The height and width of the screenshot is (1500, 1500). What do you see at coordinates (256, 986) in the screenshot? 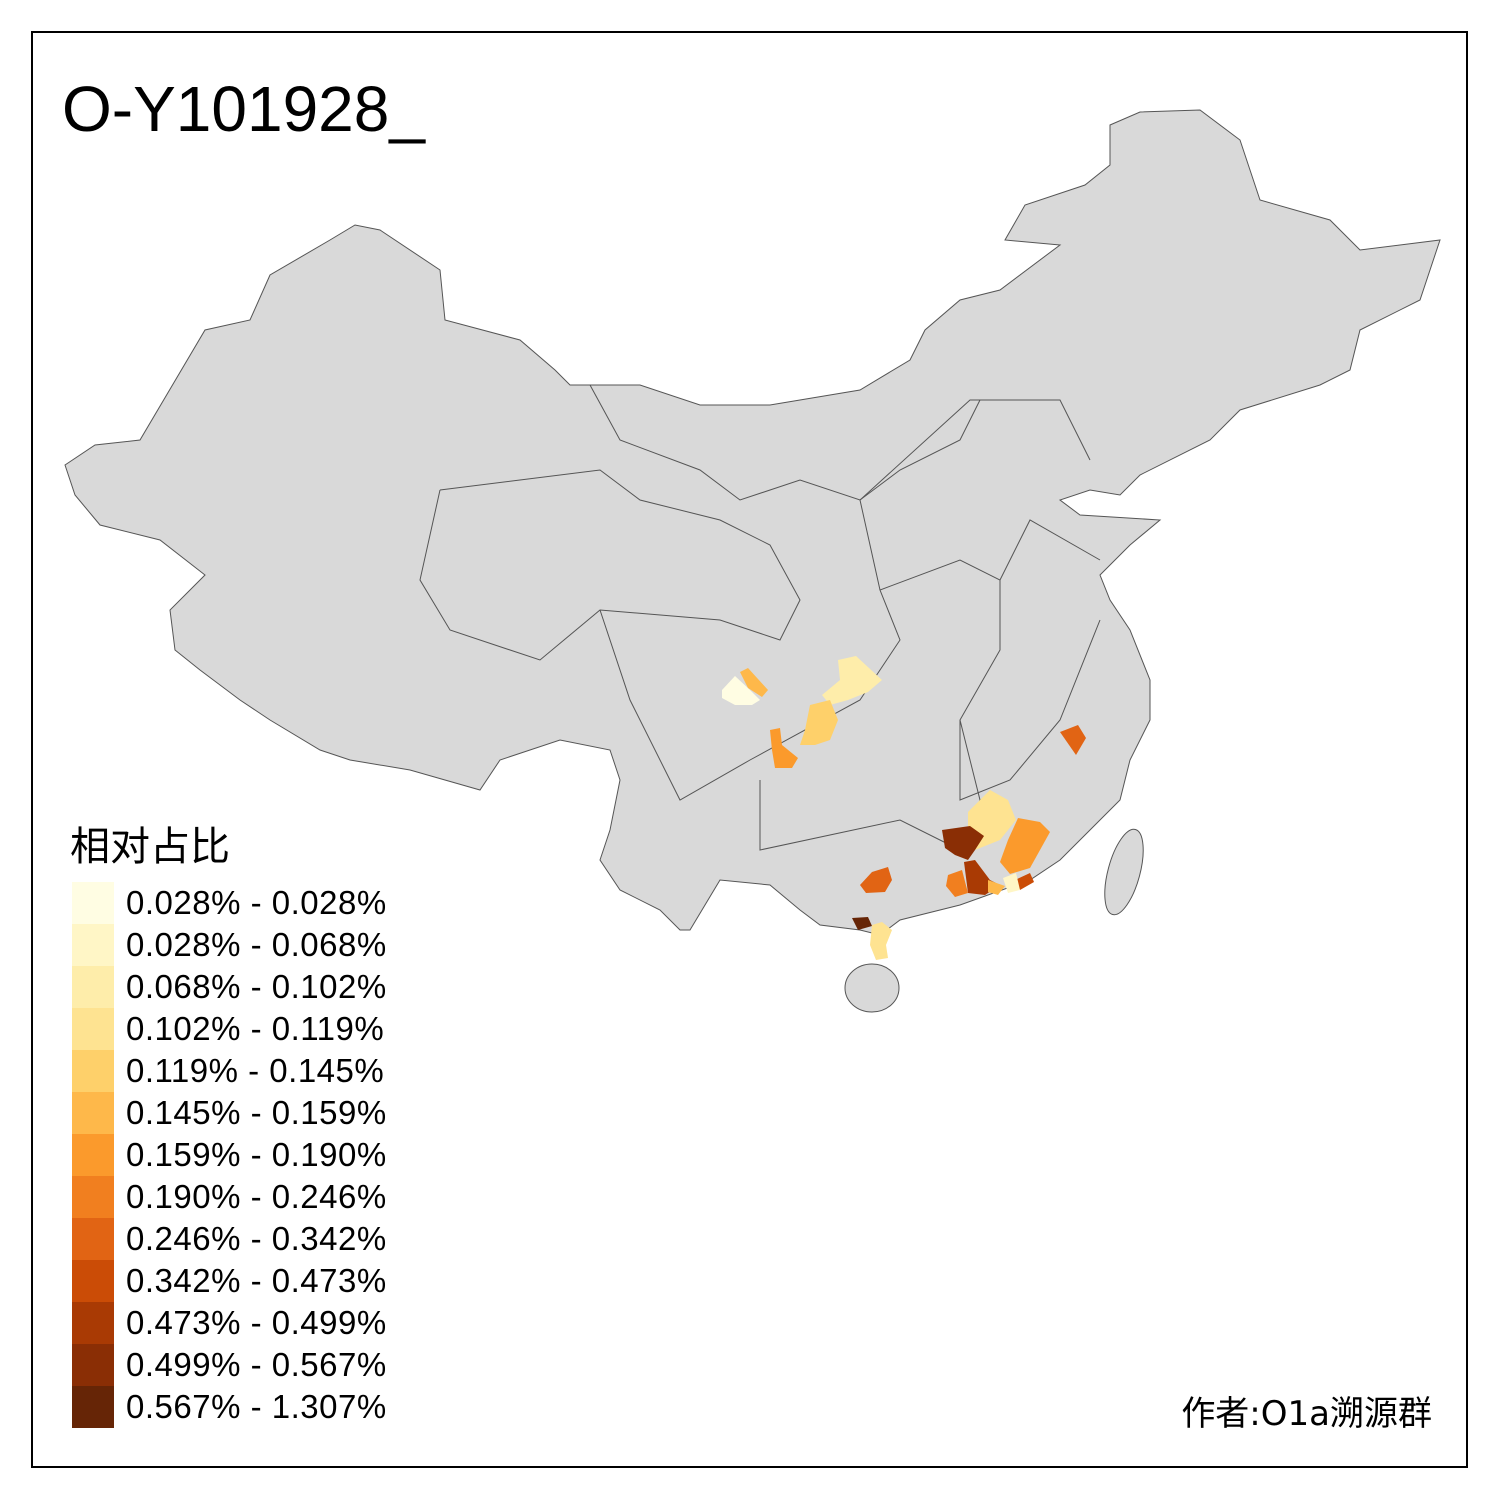
I see `legend-label: 0.068% - 0.102%` at bounding box center [256, 986].